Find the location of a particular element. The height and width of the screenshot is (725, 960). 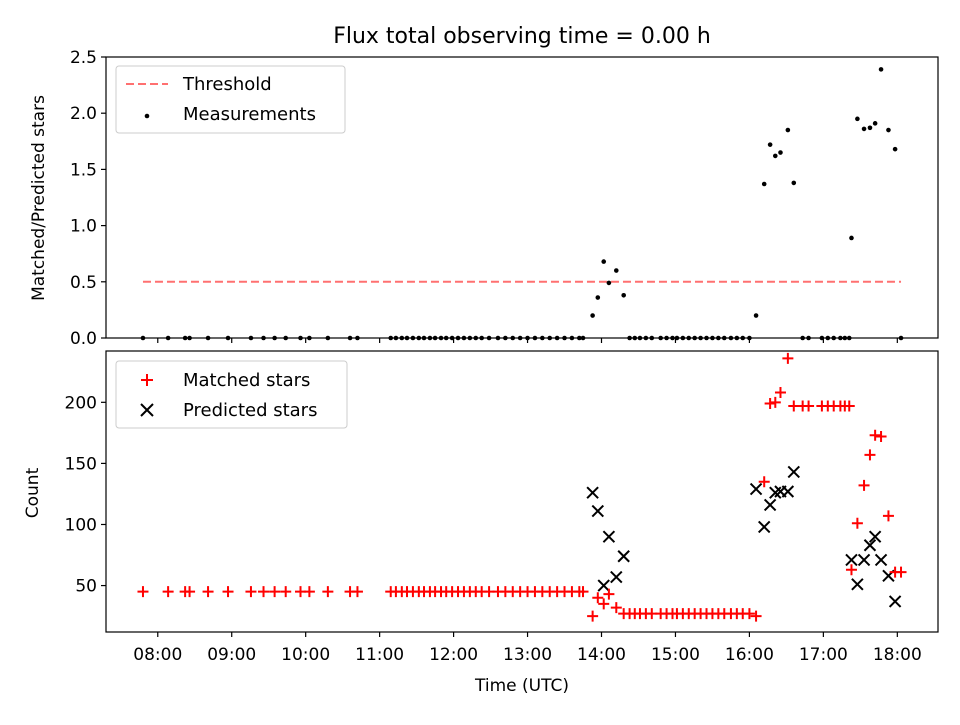

matched-legend-swatch is located at coordinates (147, 380).